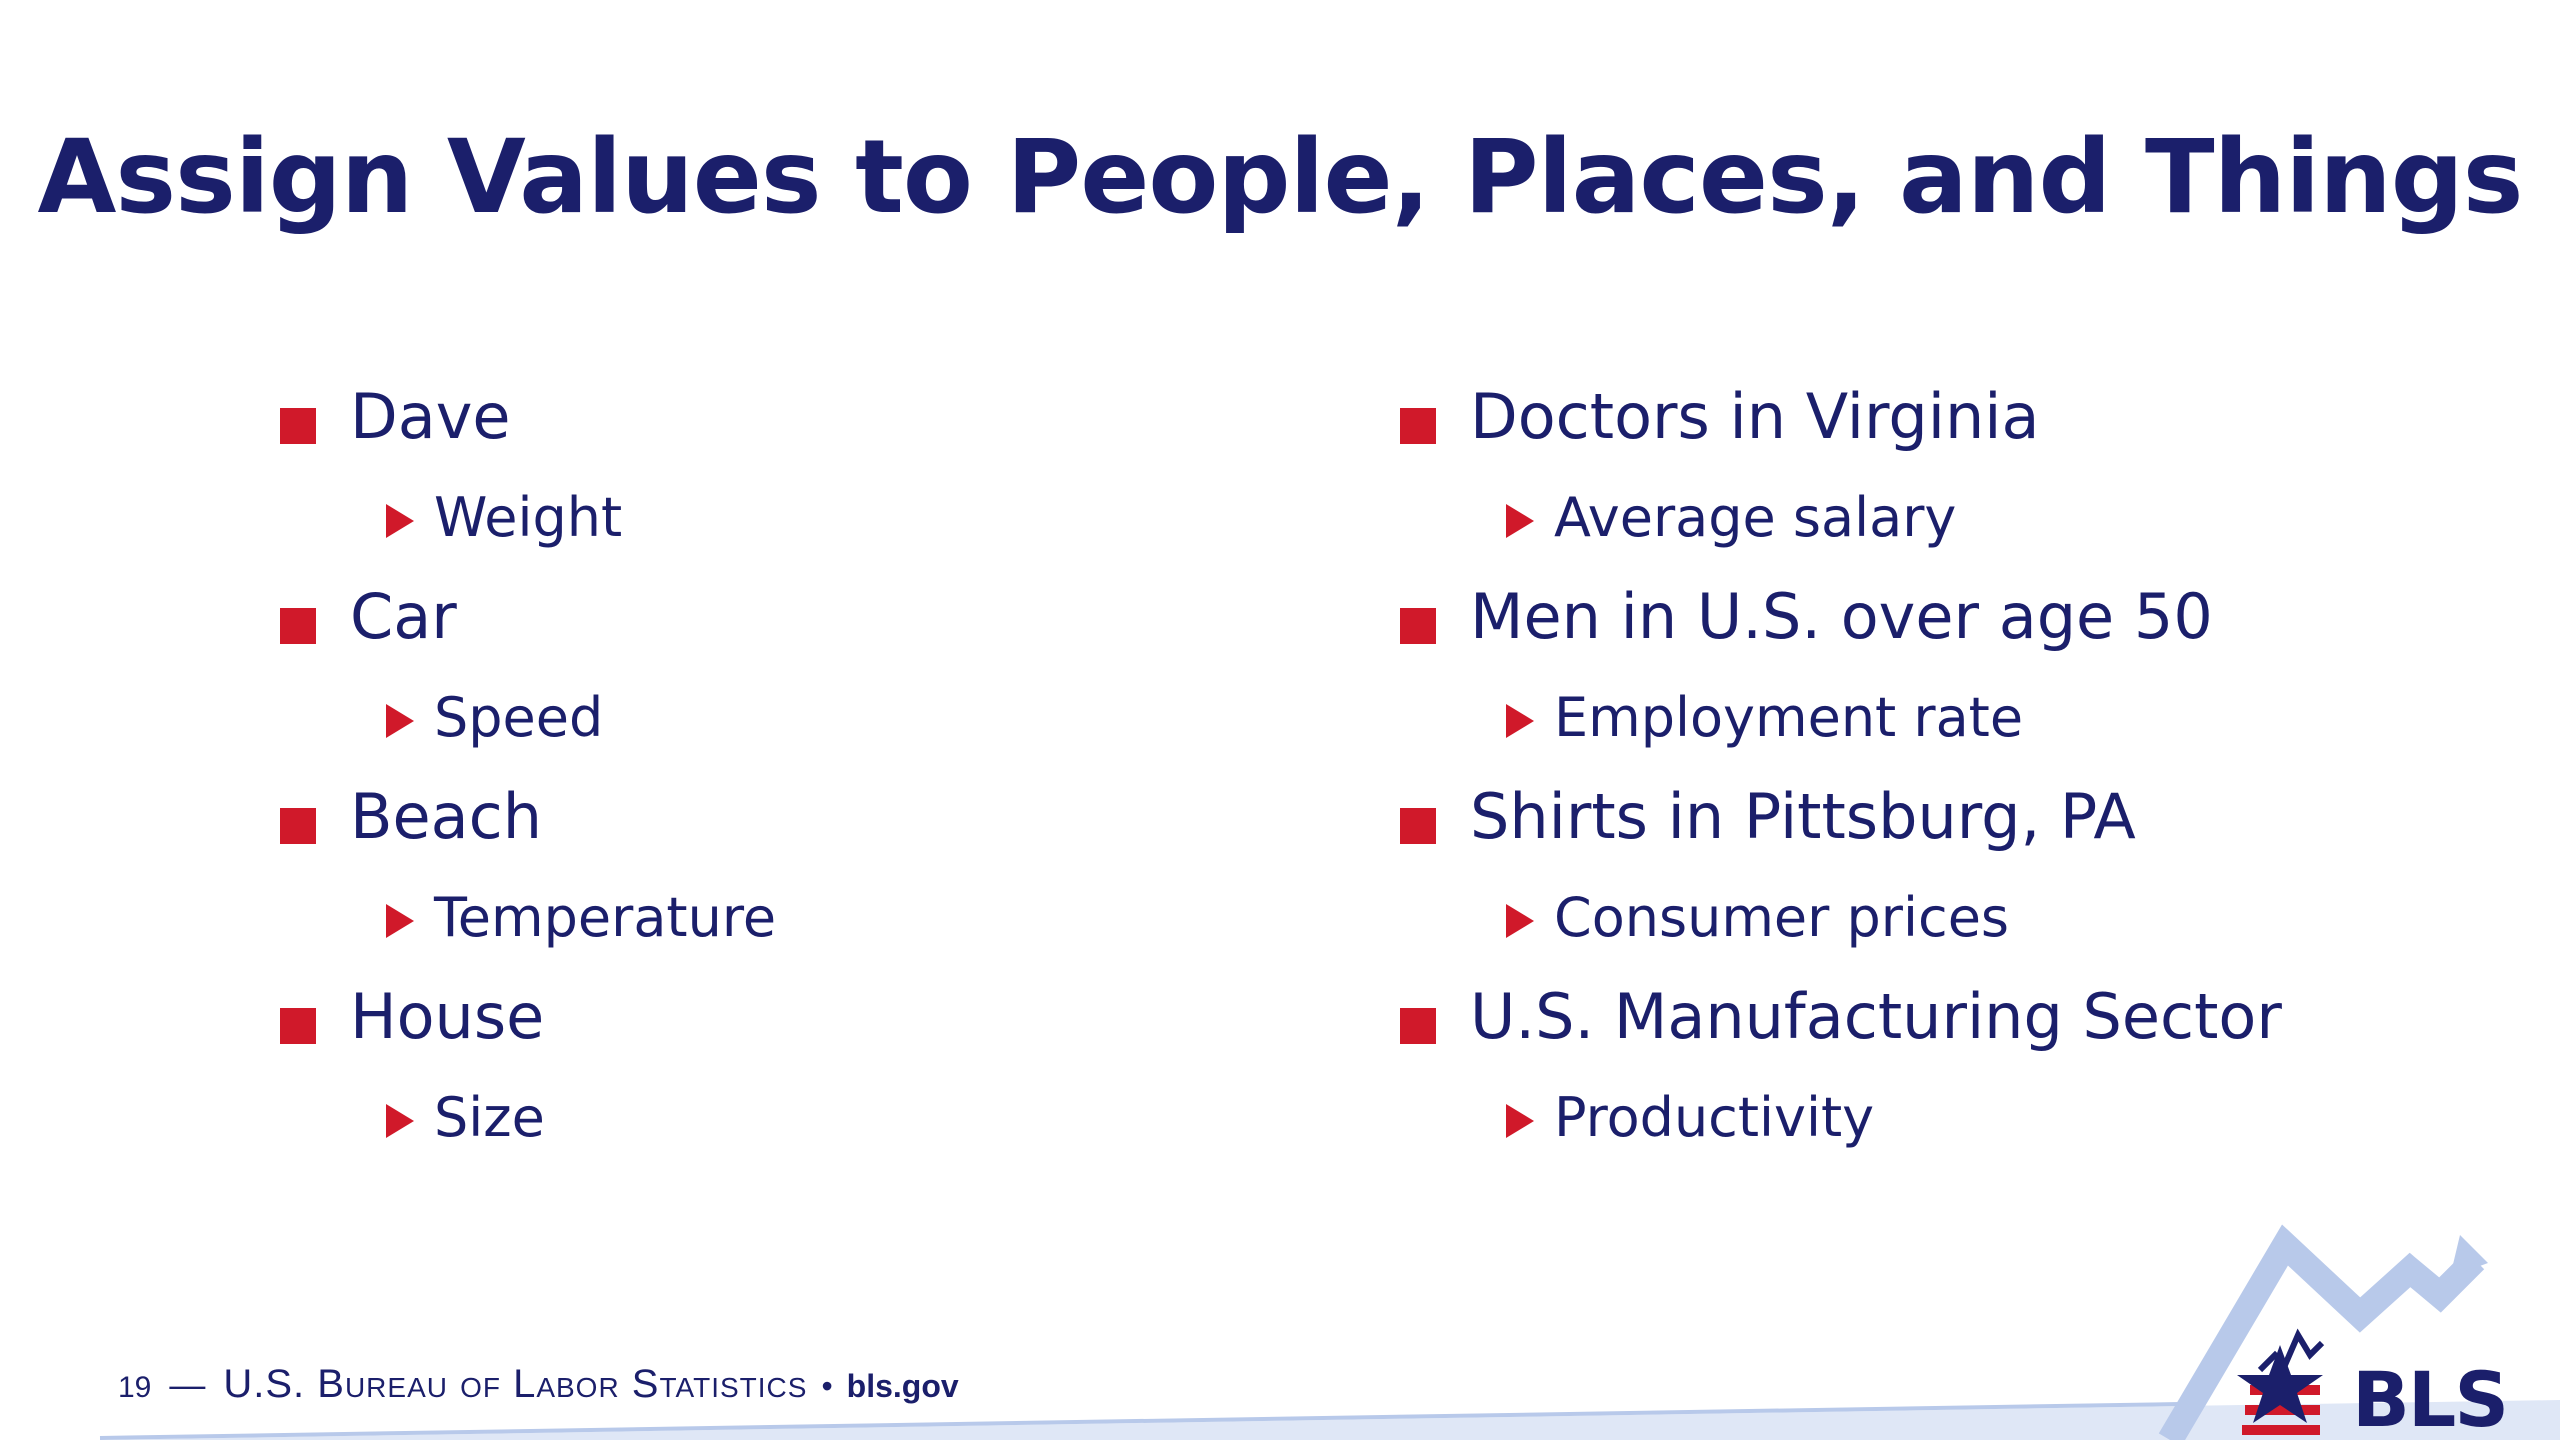  I want to click on sub-item-label: Employment rate, so click(1789, 717).